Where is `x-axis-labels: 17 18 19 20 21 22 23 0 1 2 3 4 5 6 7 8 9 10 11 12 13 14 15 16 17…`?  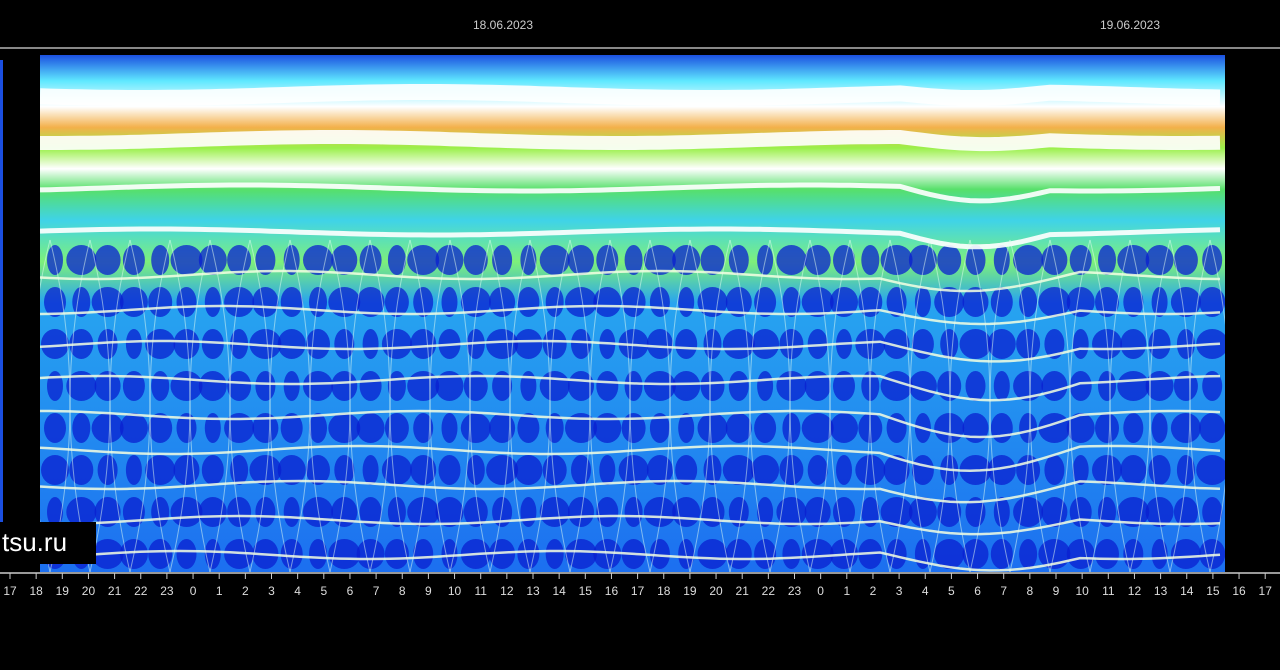
x-axis-labels: 17 18 19 20 21 22 23 0 1 2 3 4 5 6 7 8 9 10 11 12 13 14 15 16 17… is located at coordinates (637, 585).